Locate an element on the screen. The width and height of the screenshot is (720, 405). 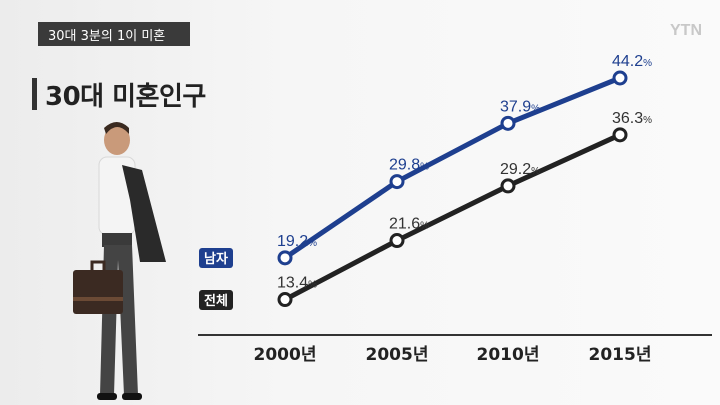
data-label: 21.6% is located at coordinates (409, 224).